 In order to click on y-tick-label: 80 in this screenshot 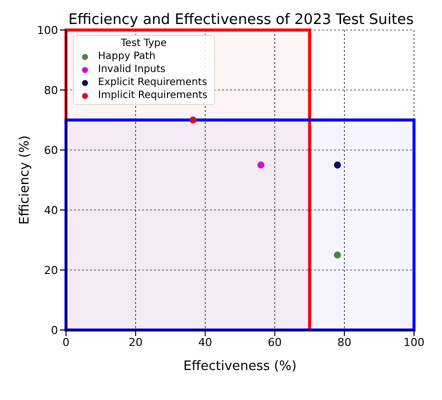, I will do `click(51, 90)`.